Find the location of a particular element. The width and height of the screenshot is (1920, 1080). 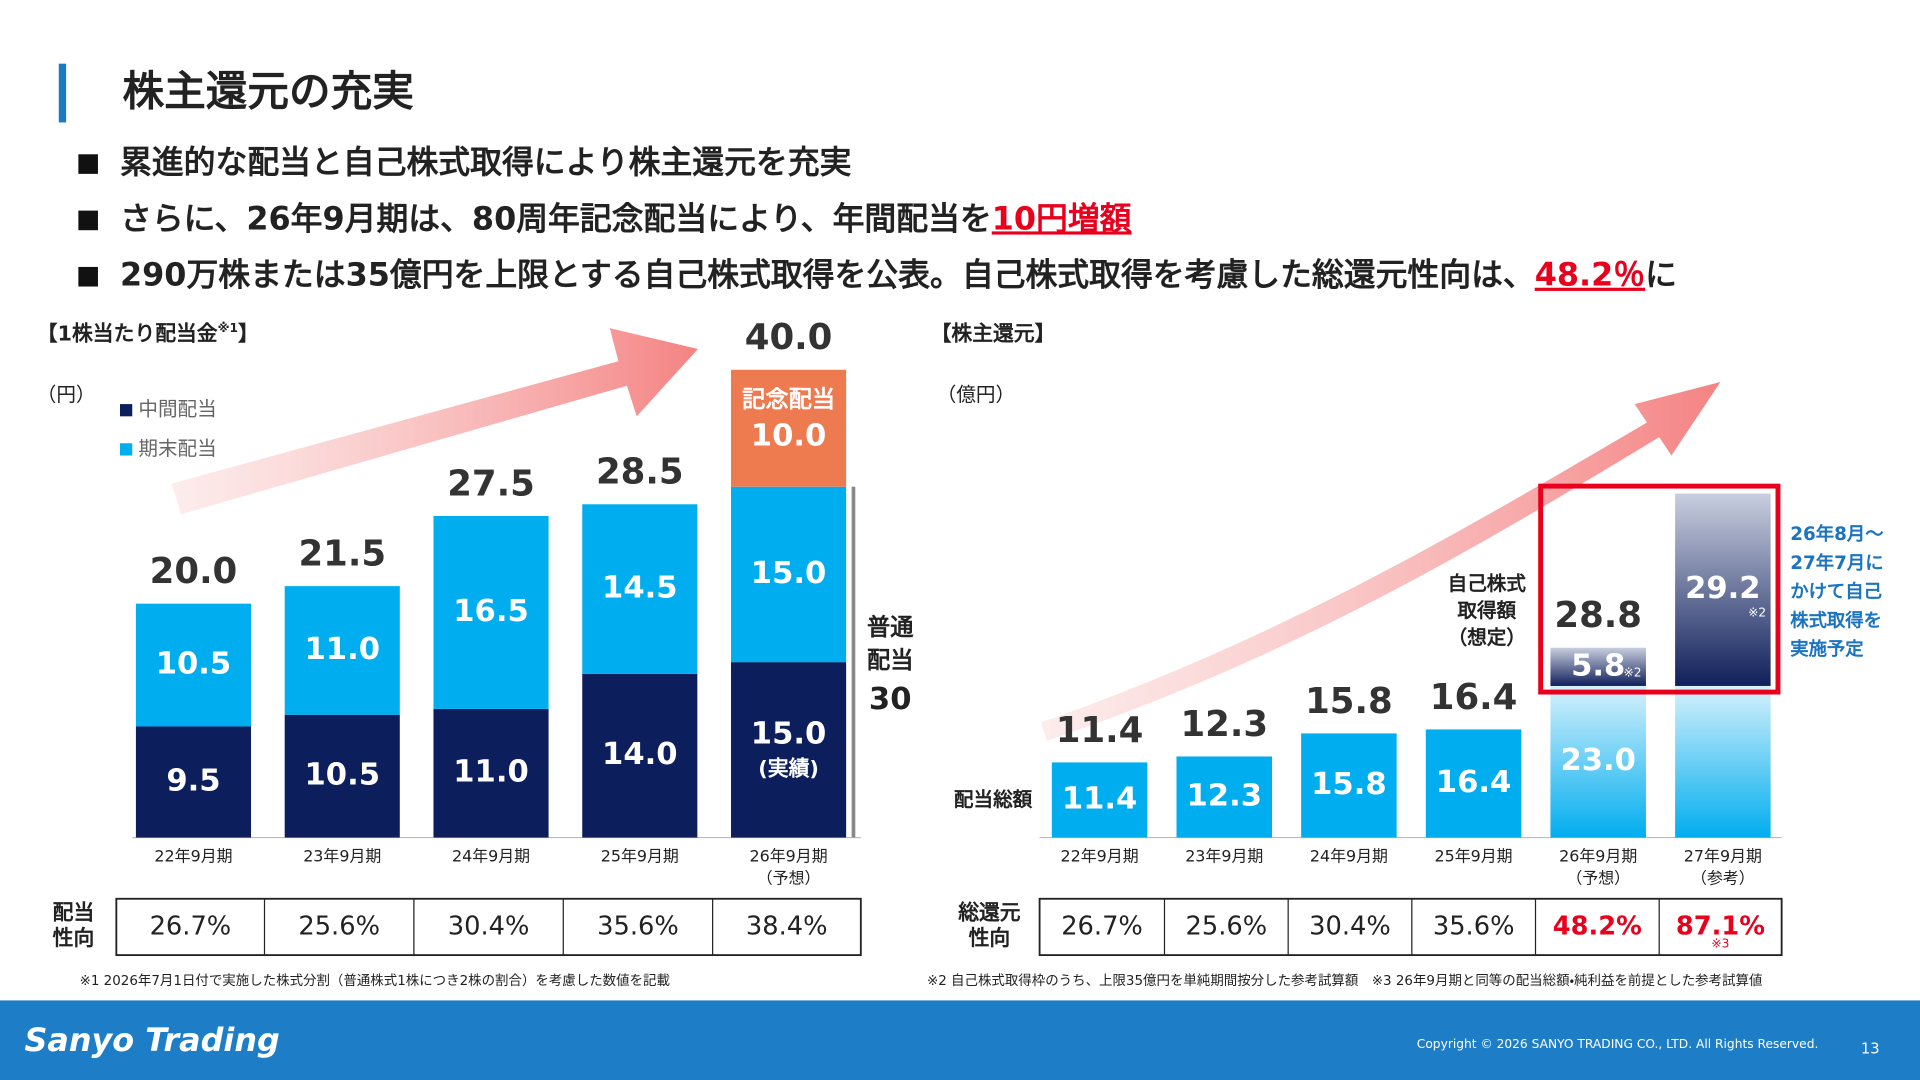

value-note: (実績) is located at coordinates (788, 768).